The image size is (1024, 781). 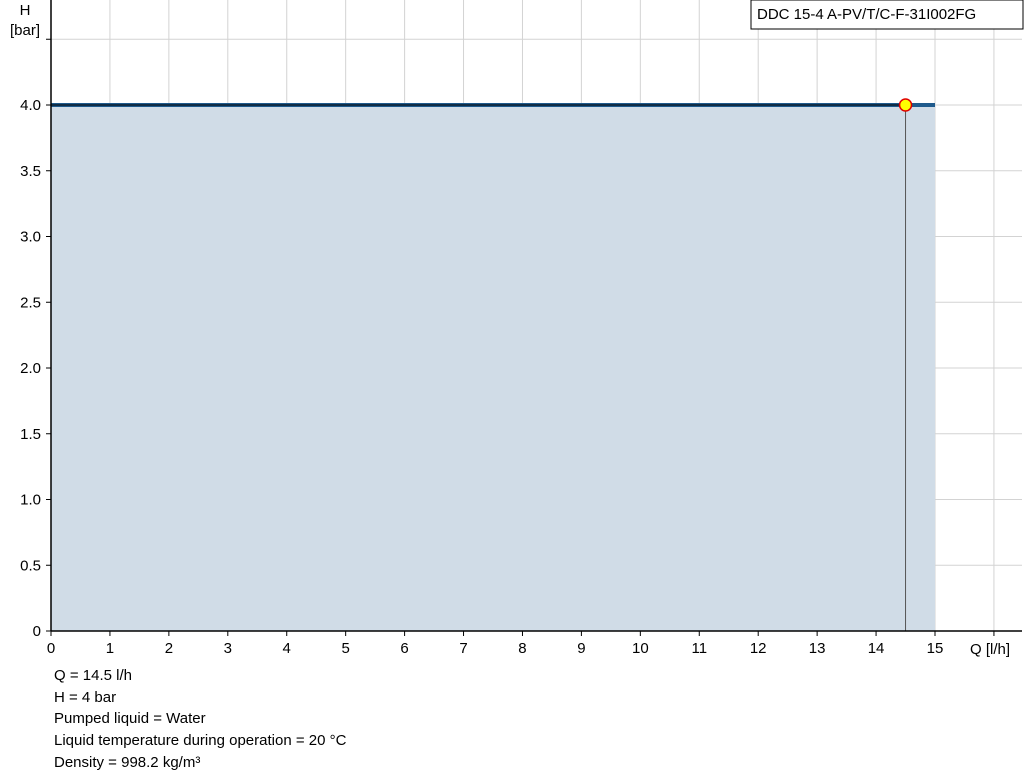 What do you see at coordinates (404, 648) in the screenshot?
I see `x-tick-label: 6` at bounding box center [404, 648].